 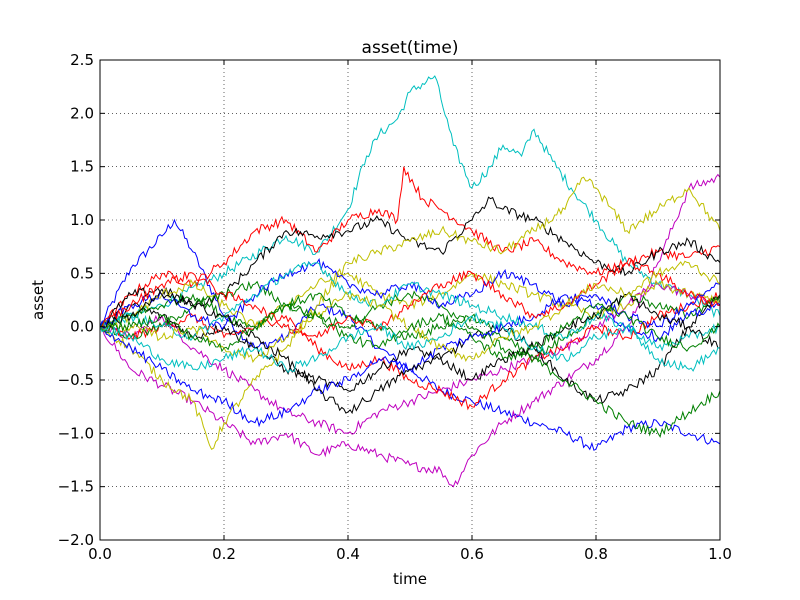 What do you see at coordinates (472, 554) in the screenshot?
I see `x-tick-label: 0.6` at bounding box center [472, 554].